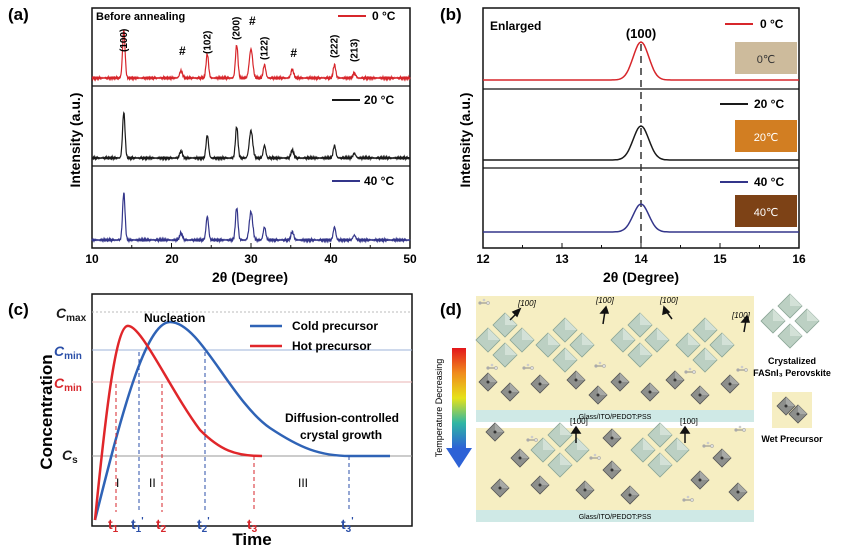 Image resolution: width=859 pixels, height=549 pixels. I want to click on legend-cold: Cold precursor, so click(335, 326).